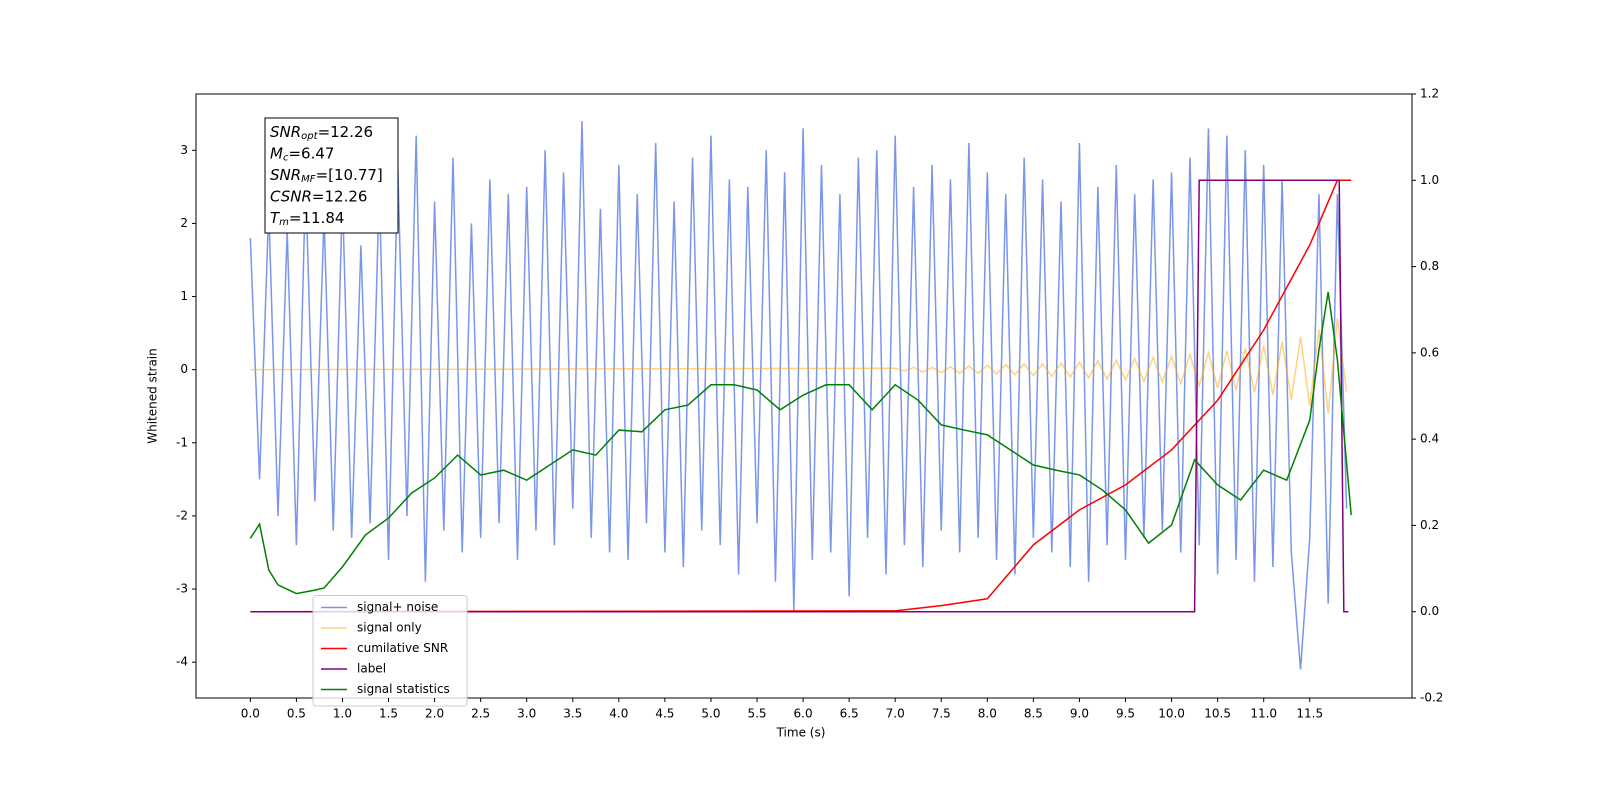 Image resolution: width=1600 pixels, height=804 pixels. Describe the element at coordinates (309, 136) in the screenshot. I see `annotation-sub: opt` at that location.